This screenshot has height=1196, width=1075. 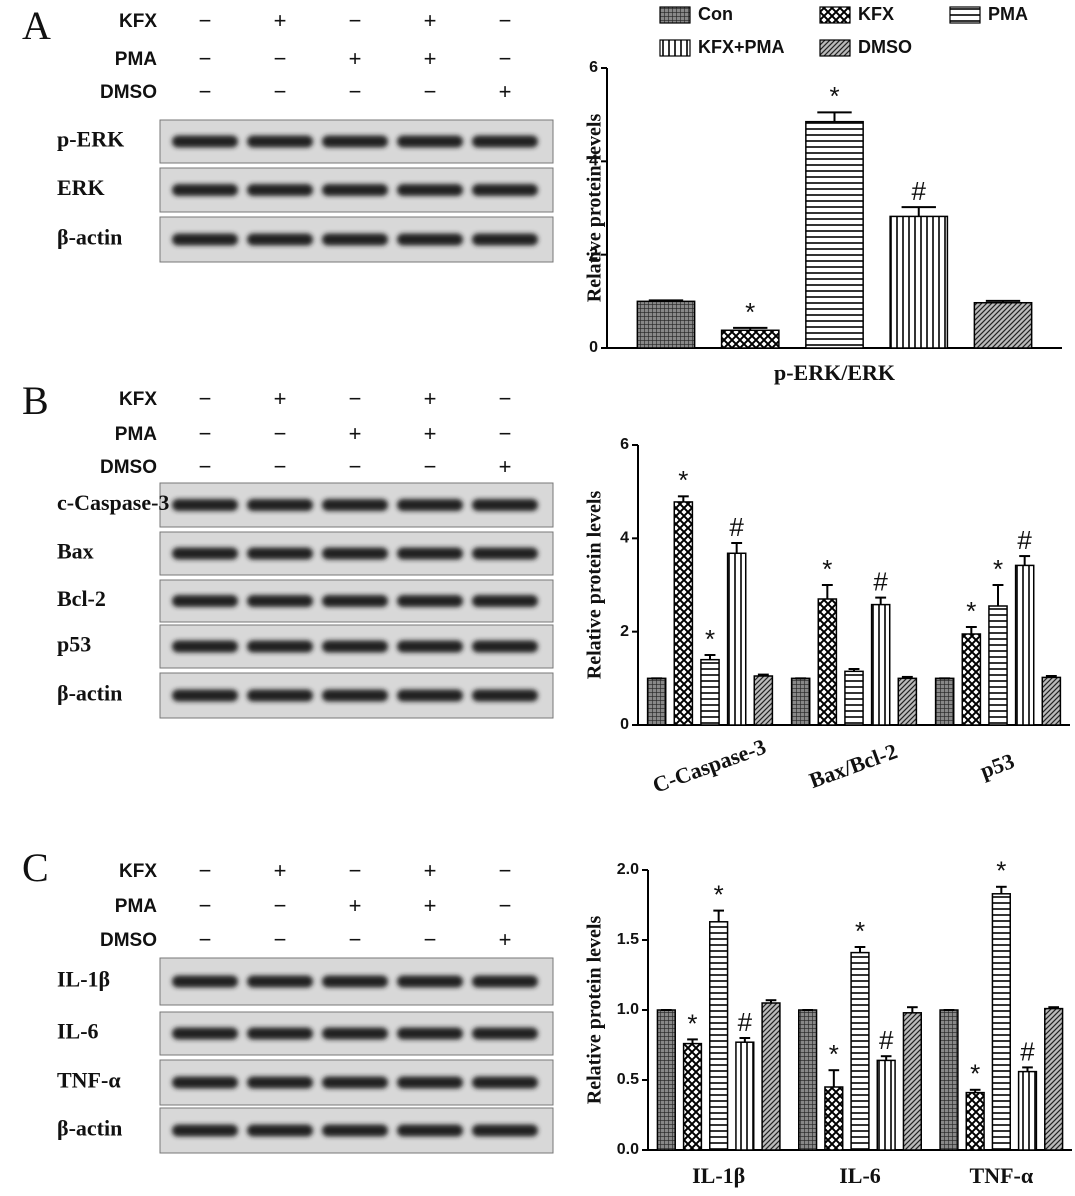 I want to click on legend-label: KFX, so click(x=876, y=14).